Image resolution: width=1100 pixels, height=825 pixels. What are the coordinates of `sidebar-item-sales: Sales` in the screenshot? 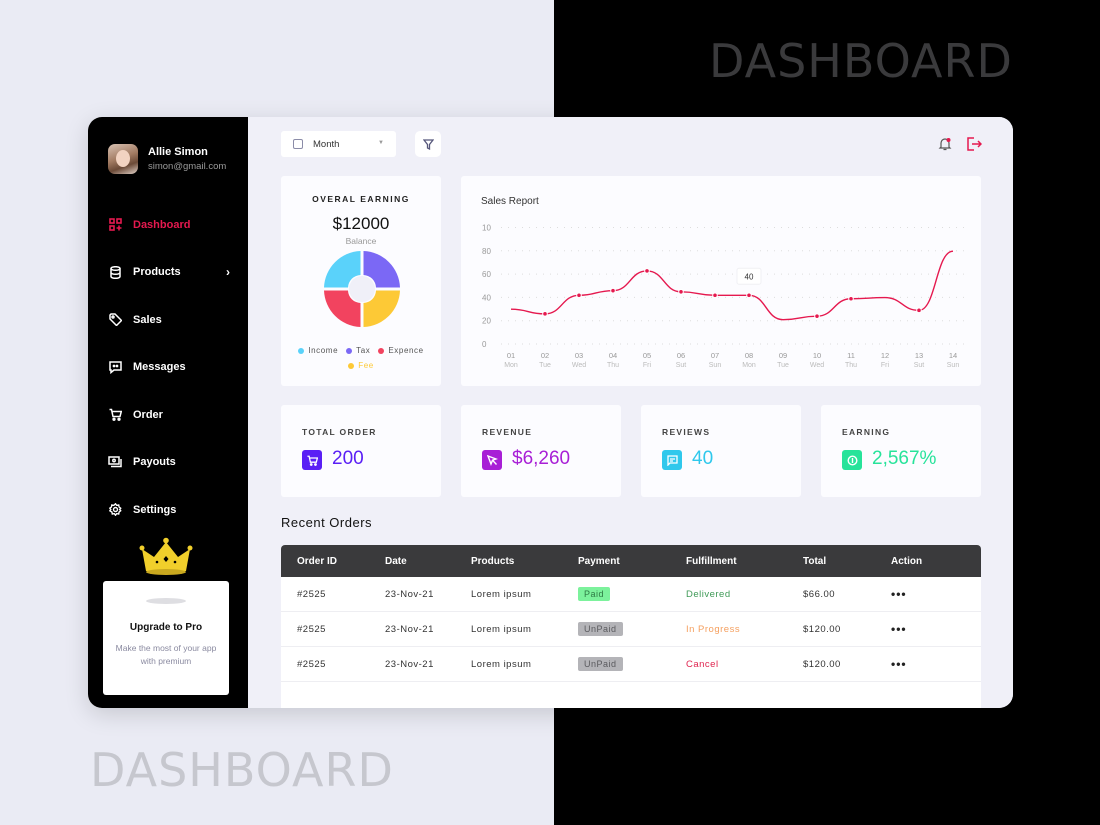 It's located at (173, 320).